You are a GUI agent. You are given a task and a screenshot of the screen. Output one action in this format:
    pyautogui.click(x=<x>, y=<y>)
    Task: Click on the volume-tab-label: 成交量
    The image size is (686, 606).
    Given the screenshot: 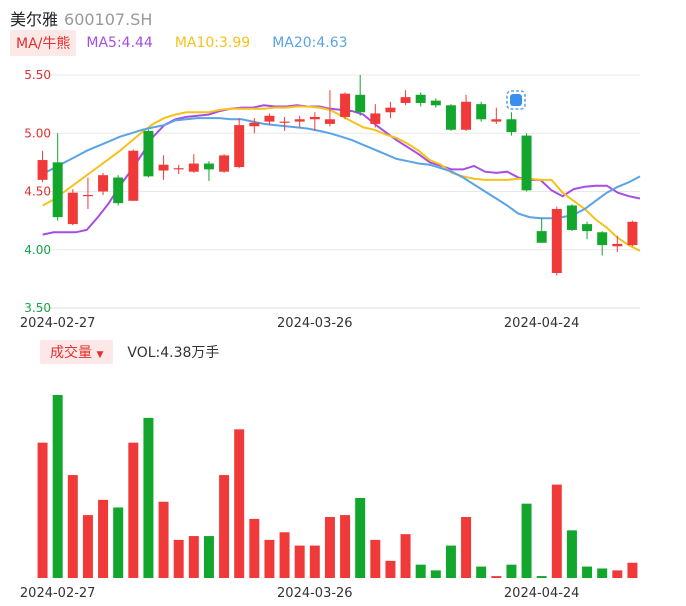 What is the action you would take?
    pyautogui.click(x=71, y=353)
    